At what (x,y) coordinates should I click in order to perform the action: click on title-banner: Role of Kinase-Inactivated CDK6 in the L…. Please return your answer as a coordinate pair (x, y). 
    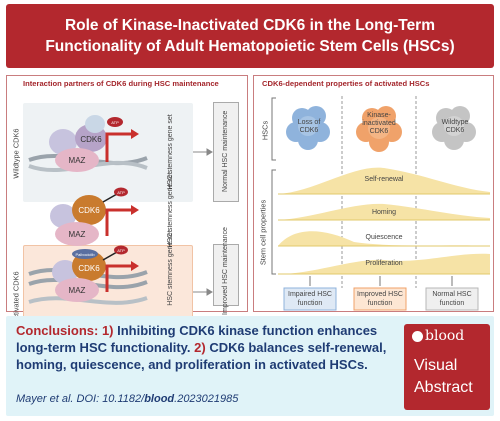
    Looking at the image, I should click on (250, 36).